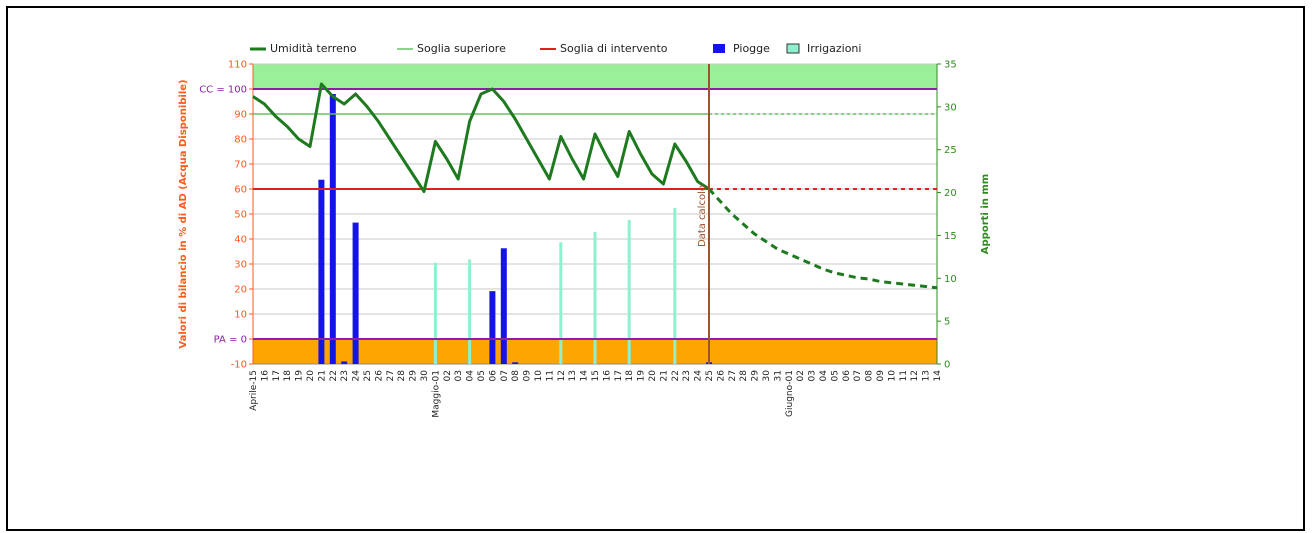 The width and height of the screenshot is (1313, 533). I want to click on left-tick-label: 90, so click(240, 115).